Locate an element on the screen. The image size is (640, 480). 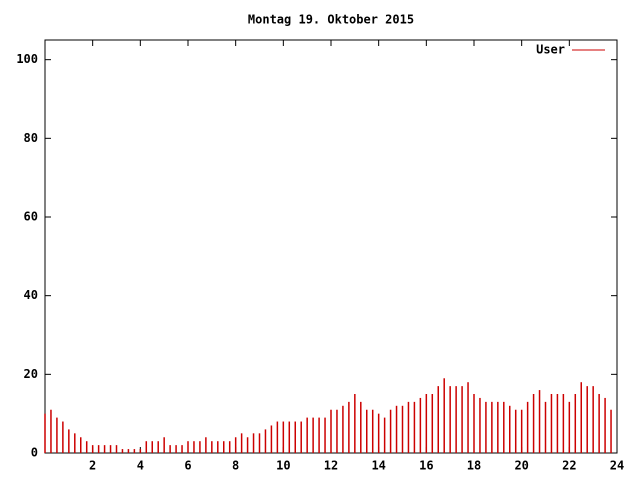
y-tick-label: 80 is located at coordinates (31, 138).